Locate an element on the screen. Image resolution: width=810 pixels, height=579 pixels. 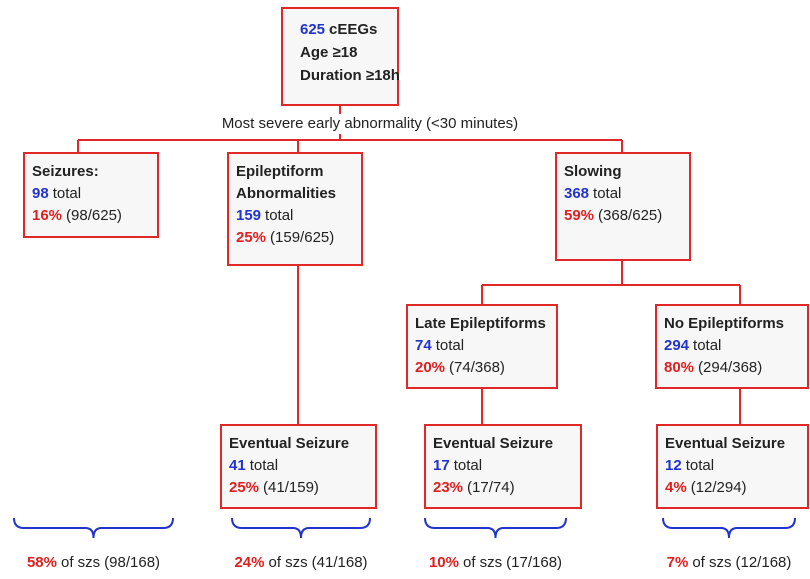
node-percent-line: 20% (74/368) is located at coordinates (460, 367).